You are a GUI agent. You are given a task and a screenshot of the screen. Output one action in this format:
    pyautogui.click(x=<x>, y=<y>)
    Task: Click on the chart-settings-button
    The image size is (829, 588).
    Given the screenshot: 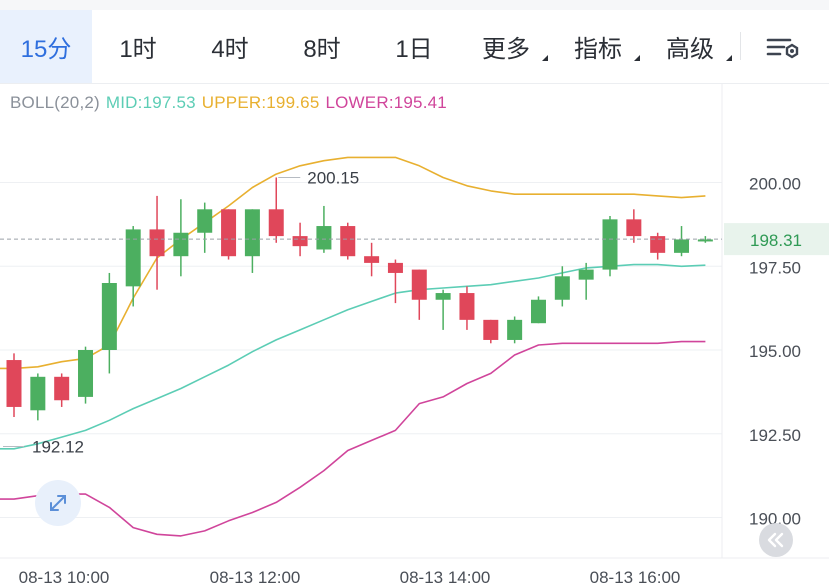 What is the action you would take?
    pyautogui.click(x=782, y=48)
    